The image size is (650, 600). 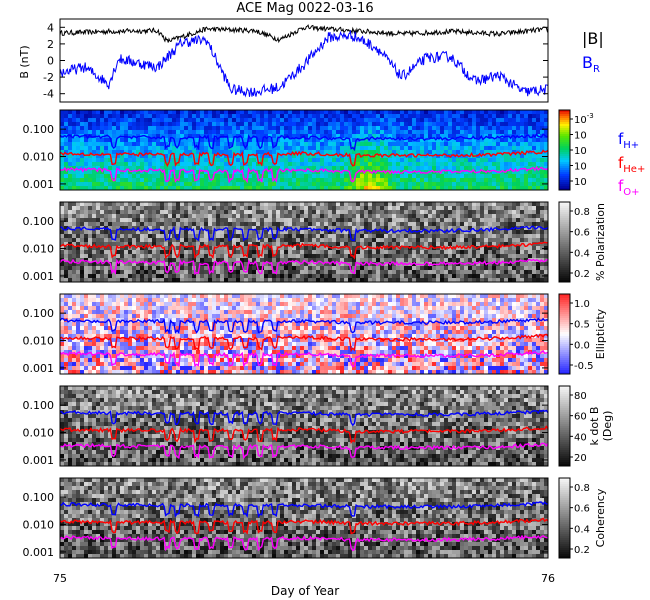 I want to click on colorbar-step, so click(x=564, y=149).